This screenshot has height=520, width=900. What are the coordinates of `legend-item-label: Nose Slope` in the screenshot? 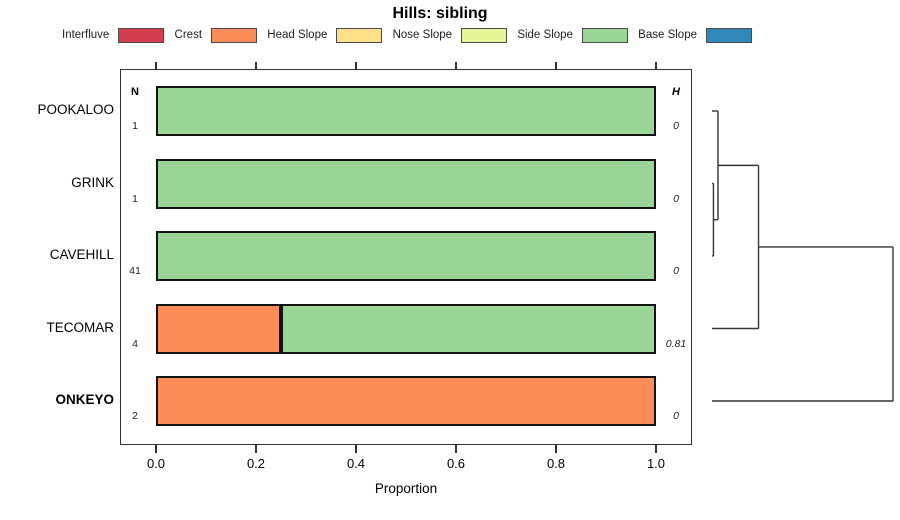 It's located at (422, 35).